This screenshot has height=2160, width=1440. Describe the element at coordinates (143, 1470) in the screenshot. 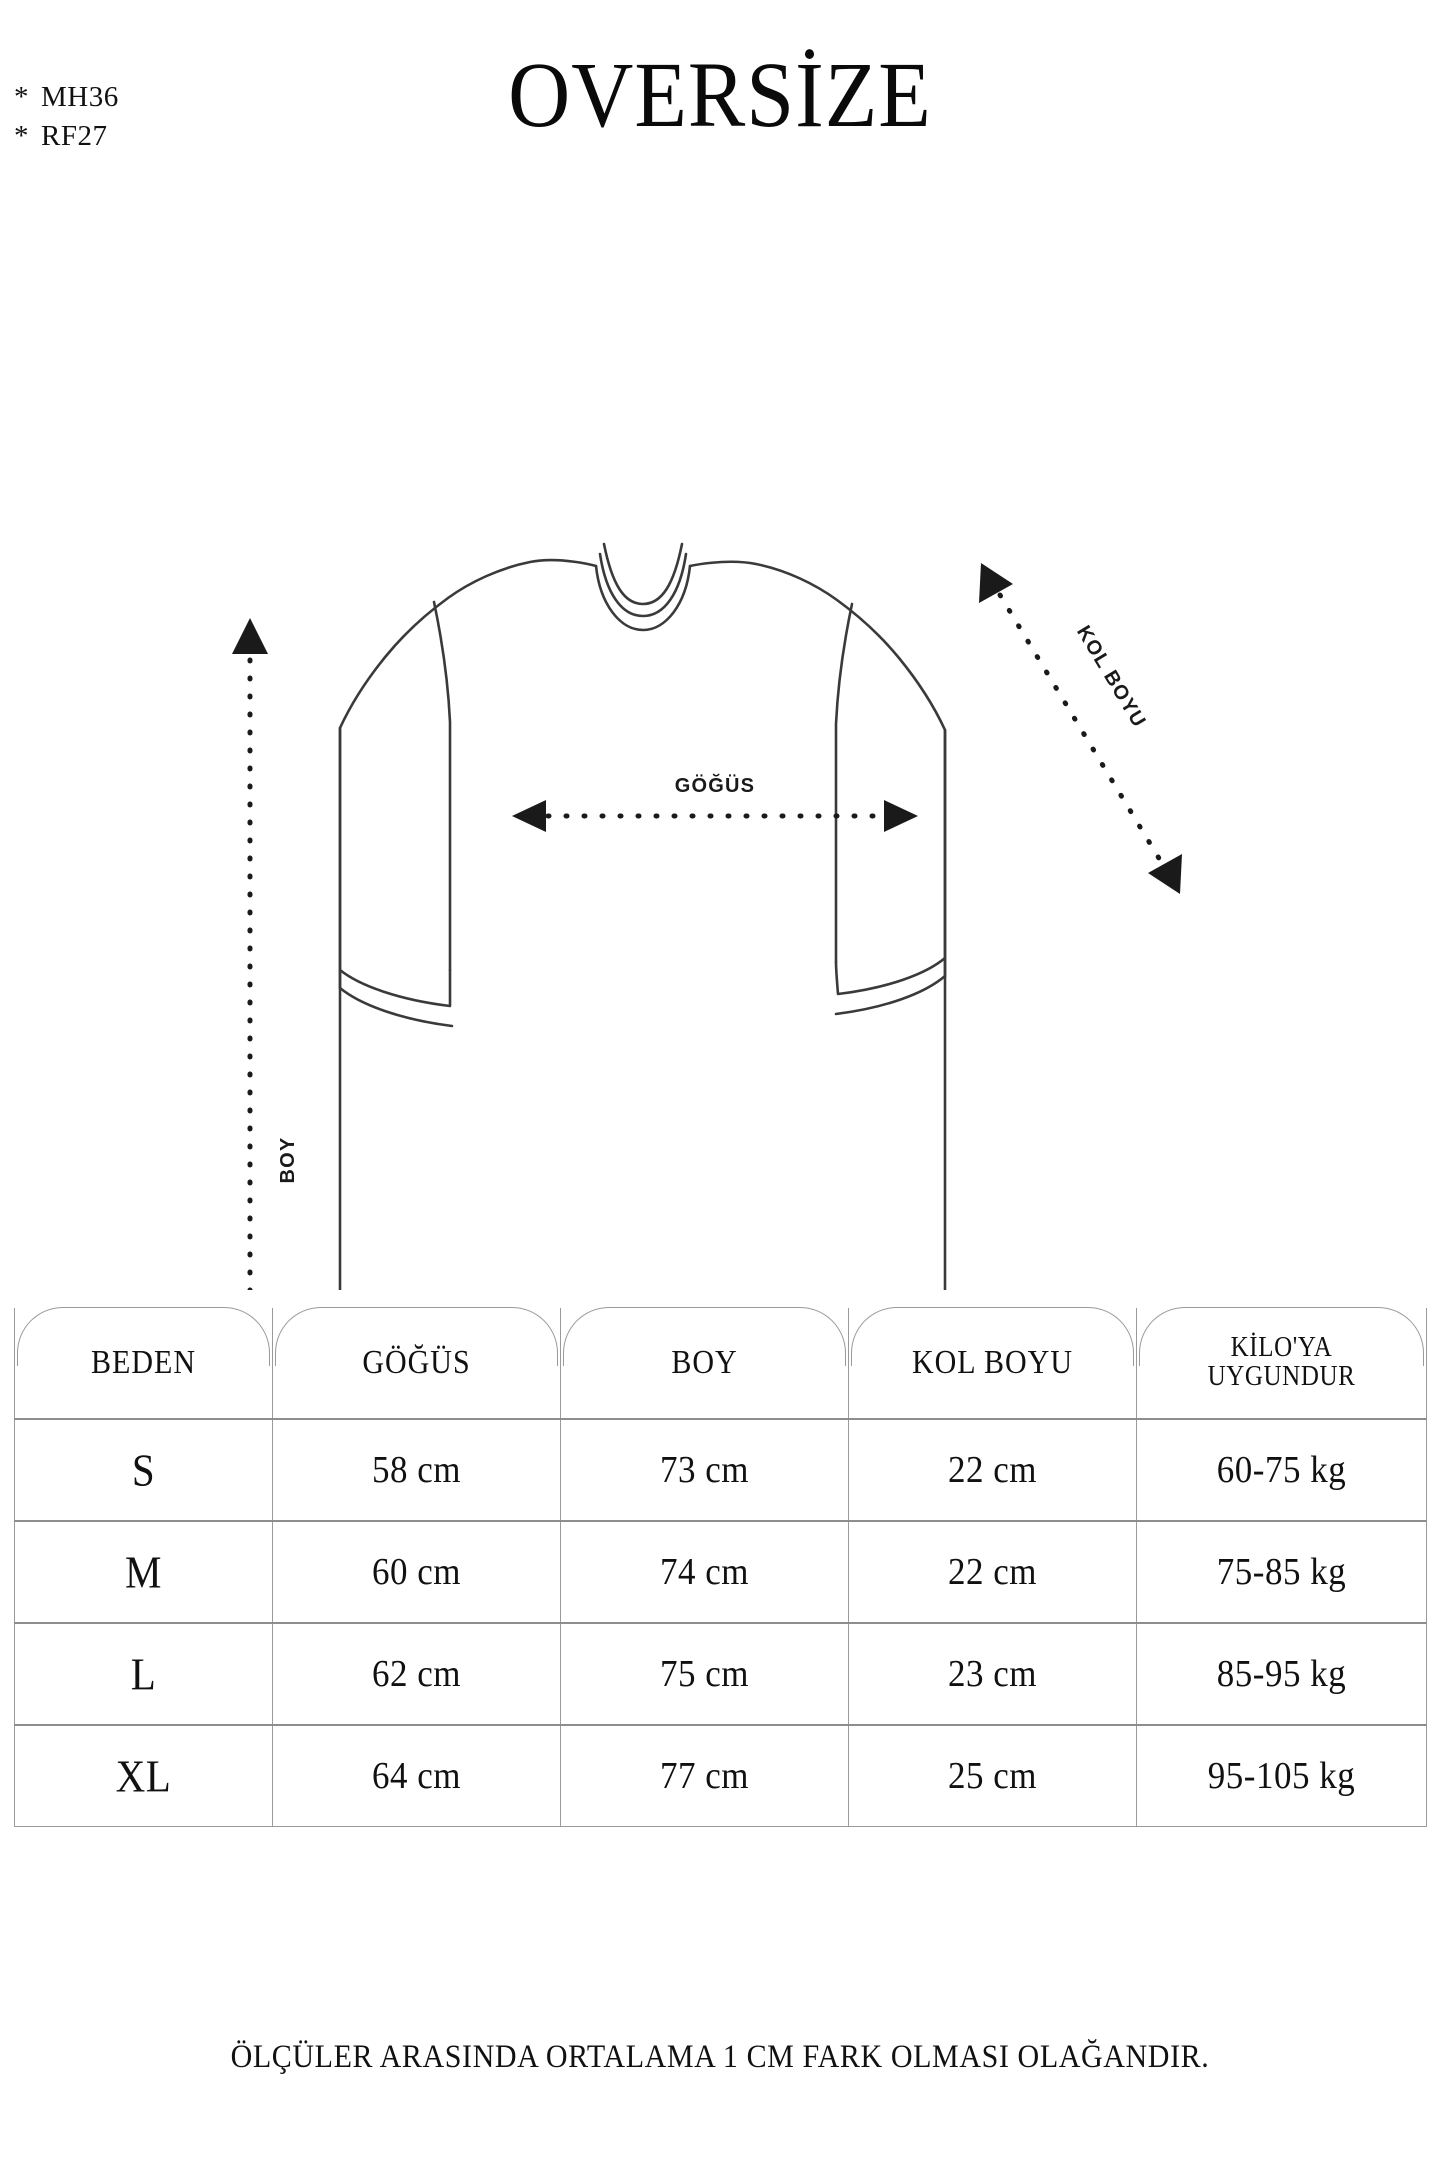

I see `cell-beden: S` at that location.